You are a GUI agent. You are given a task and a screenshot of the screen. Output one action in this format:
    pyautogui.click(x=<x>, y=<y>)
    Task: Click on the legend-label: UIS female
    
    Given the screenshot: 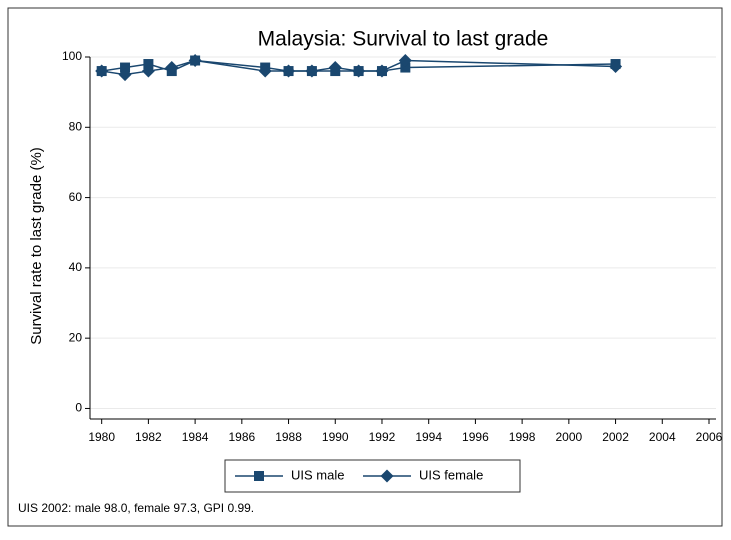 What is the action you would take?
    pyautogui.click(x=451, y=474)
    